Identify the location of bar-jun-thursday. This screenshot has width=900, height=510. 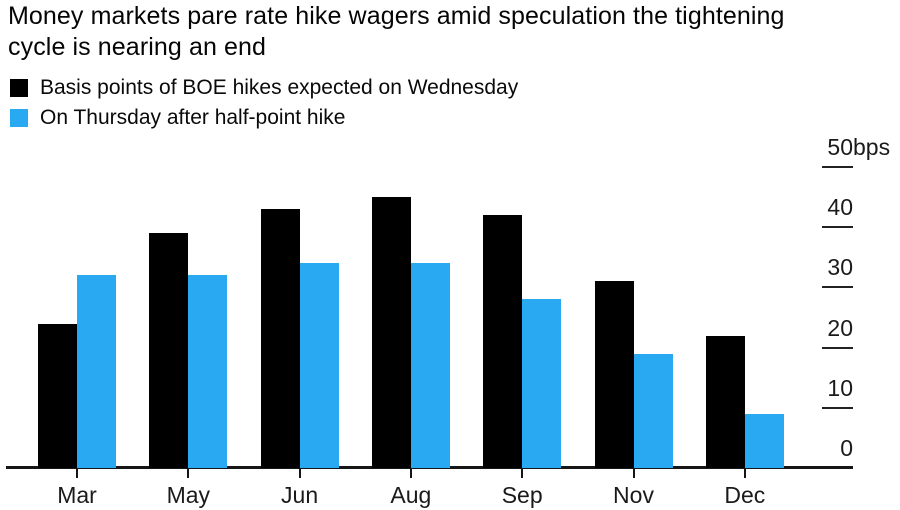
(319, 365).